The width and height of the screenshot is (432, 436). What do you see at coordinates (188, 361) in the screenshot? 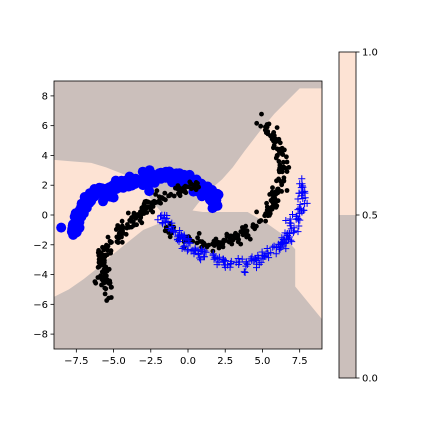
I see `x-tick-label: 0.0` at bounding box center [188, 361].